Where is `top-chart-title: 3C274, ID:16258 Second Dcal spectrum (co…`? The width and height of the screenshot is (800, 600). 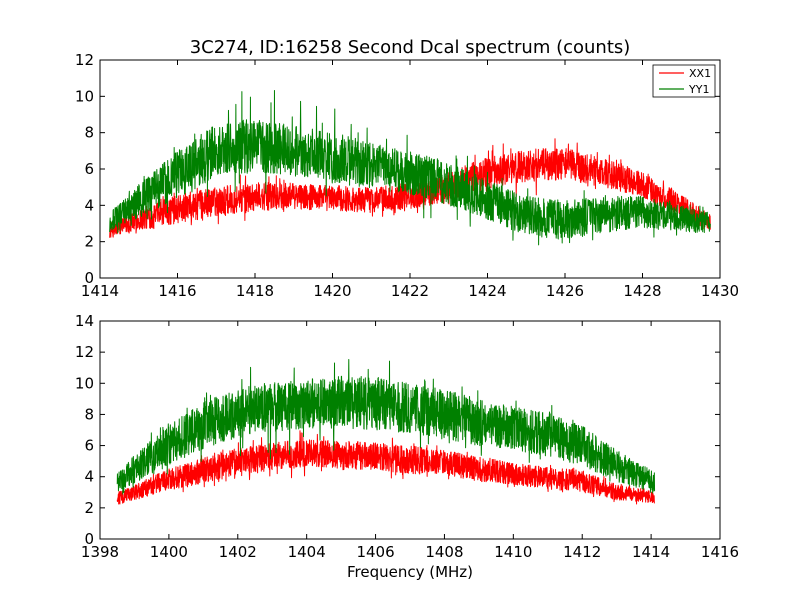 top-chart-title: 3C274, ID:16258 Second Dcal spectrum (co… is located at coordinates (410, 47).